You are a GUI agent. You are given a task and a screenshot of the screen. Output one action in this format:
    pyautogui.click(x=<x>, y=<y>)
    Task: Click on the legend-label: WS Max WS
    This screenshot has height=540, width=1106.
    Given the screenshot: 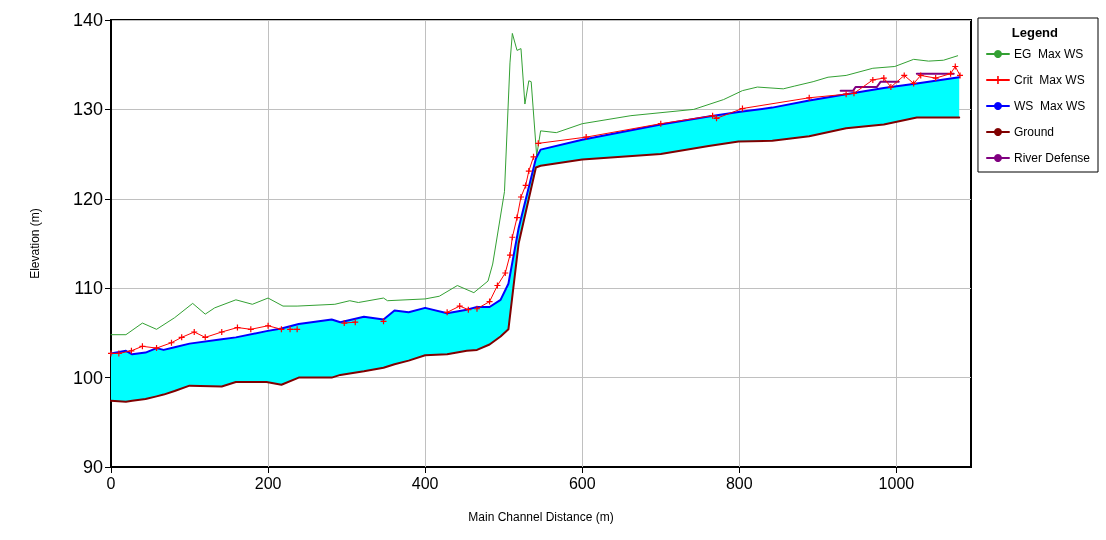 What is the action you would take?
    pyautogui.click(x=1049, y=106)
    